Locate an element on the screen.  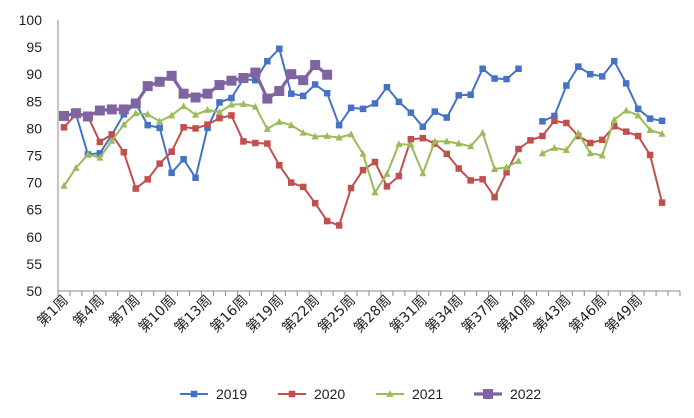
x-tick-label: 第40周 is located at coordinates (516, 314).